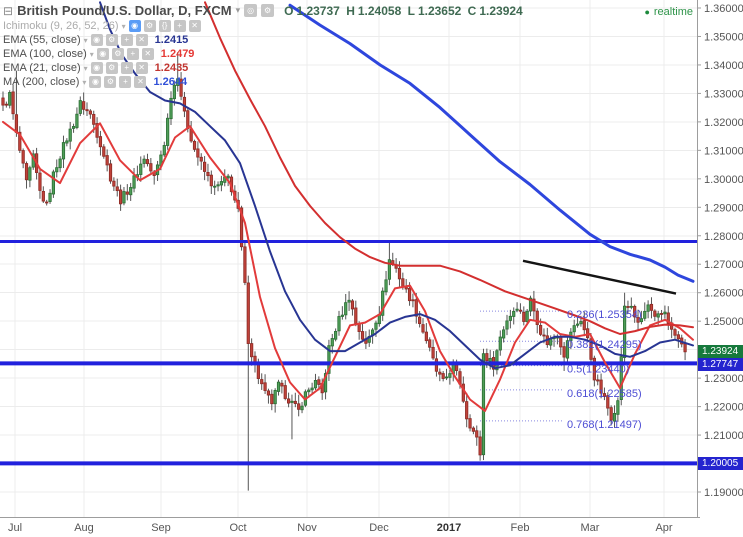 The image size is (743, 537). I want to click on low-label: L, so click(411, 10).